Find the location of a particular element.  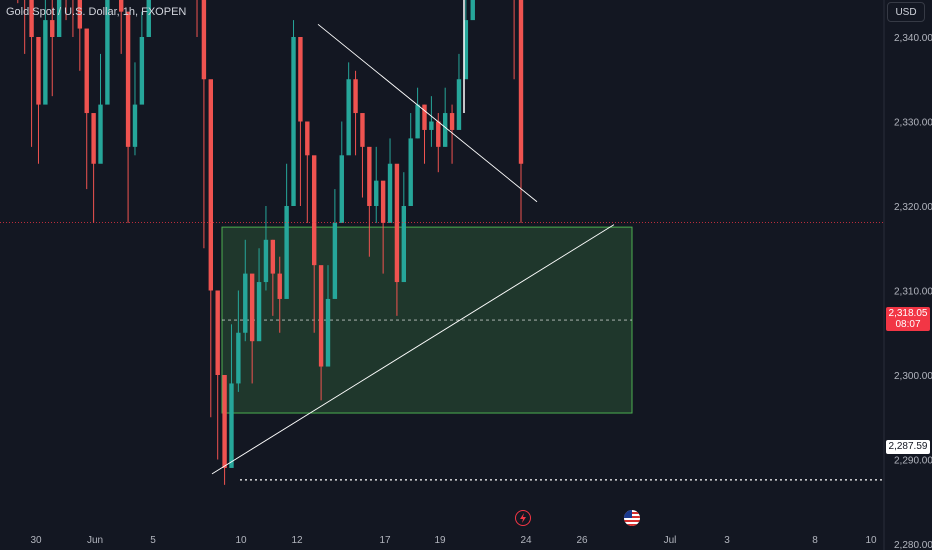

descending-trendline is located at coordinates (427, 113).